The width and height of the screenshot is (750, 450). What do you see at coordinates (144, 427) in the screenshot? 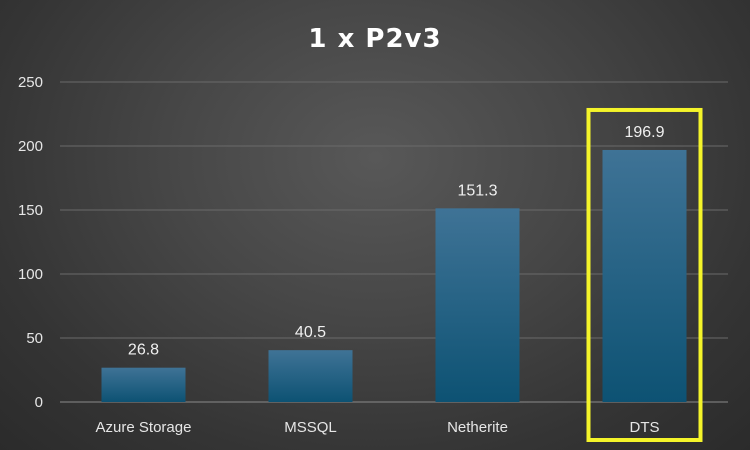
I see `category-label: Azure Storage` at bounding box center [144, 427].